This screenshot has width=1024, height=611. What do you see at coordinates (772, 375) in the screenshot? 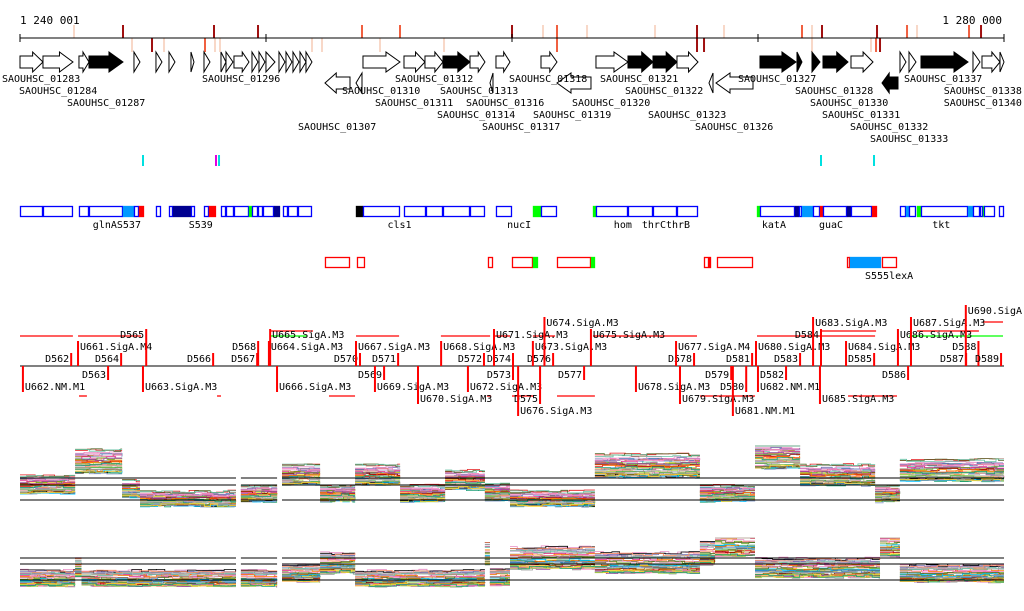
I see `transcript-label: D582` at bounding box center [772, 375].